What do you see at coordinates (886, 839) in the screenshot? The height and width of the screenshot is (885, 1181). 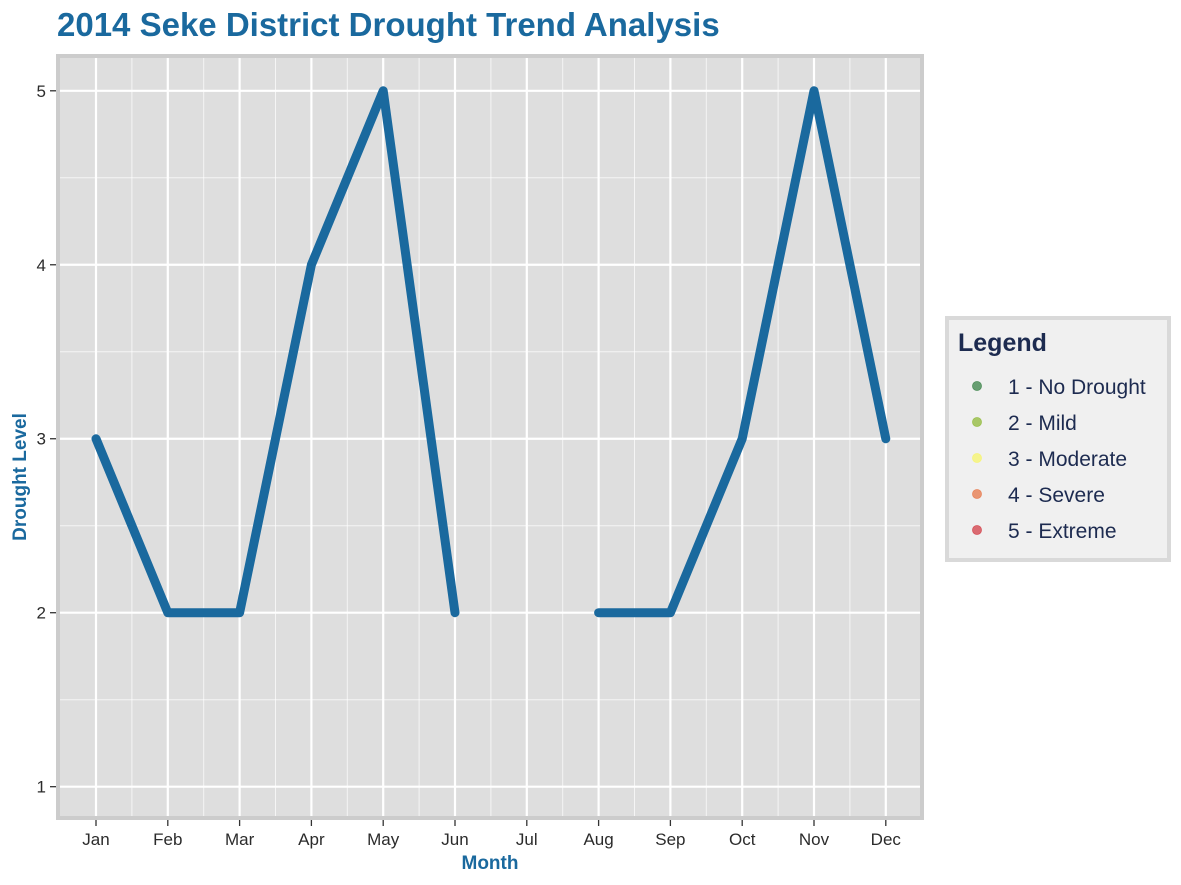 I see `x-tick-label: Dec` at bounding box center [886, 839].